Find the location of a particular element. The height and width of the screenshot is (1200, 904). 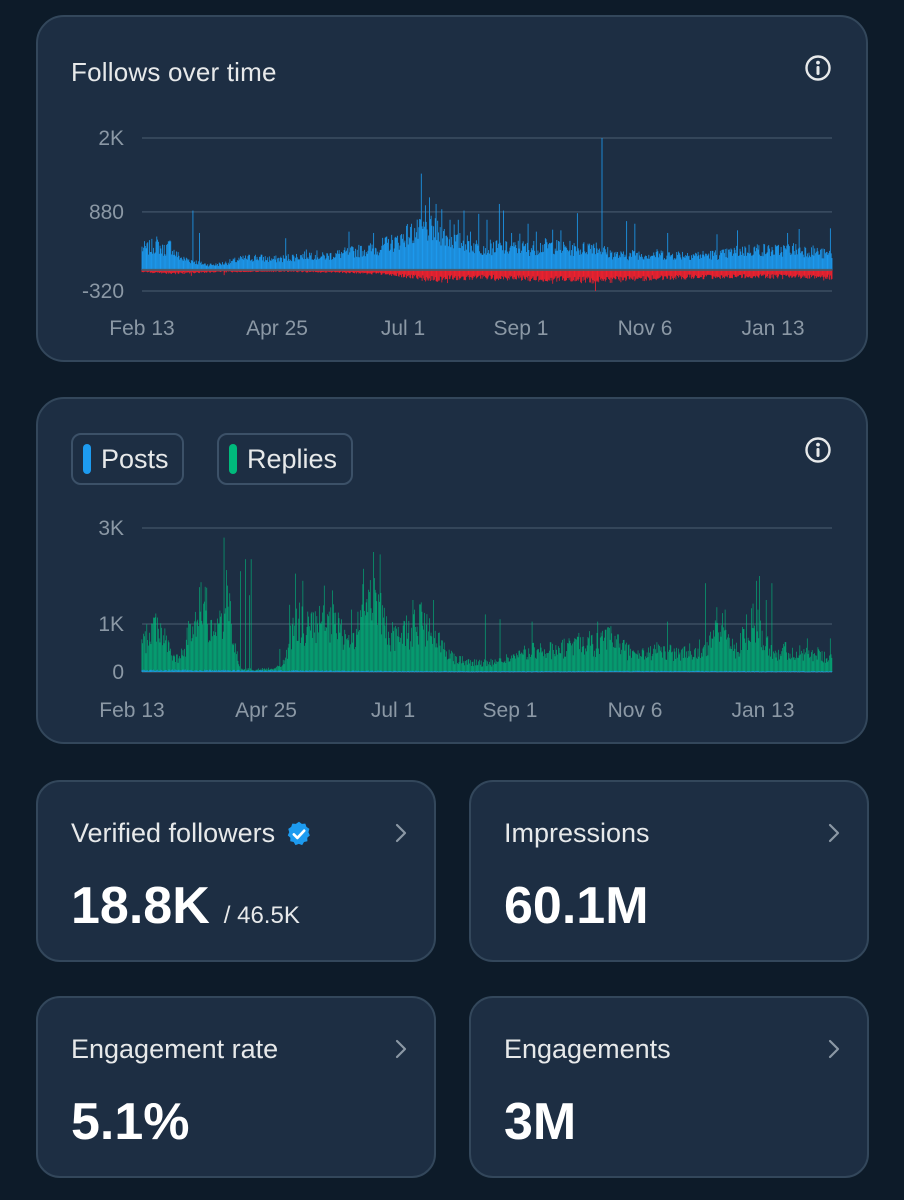

engagement-rate-card: Engagement rate 5.1% is located at coordinates (236, 1087).